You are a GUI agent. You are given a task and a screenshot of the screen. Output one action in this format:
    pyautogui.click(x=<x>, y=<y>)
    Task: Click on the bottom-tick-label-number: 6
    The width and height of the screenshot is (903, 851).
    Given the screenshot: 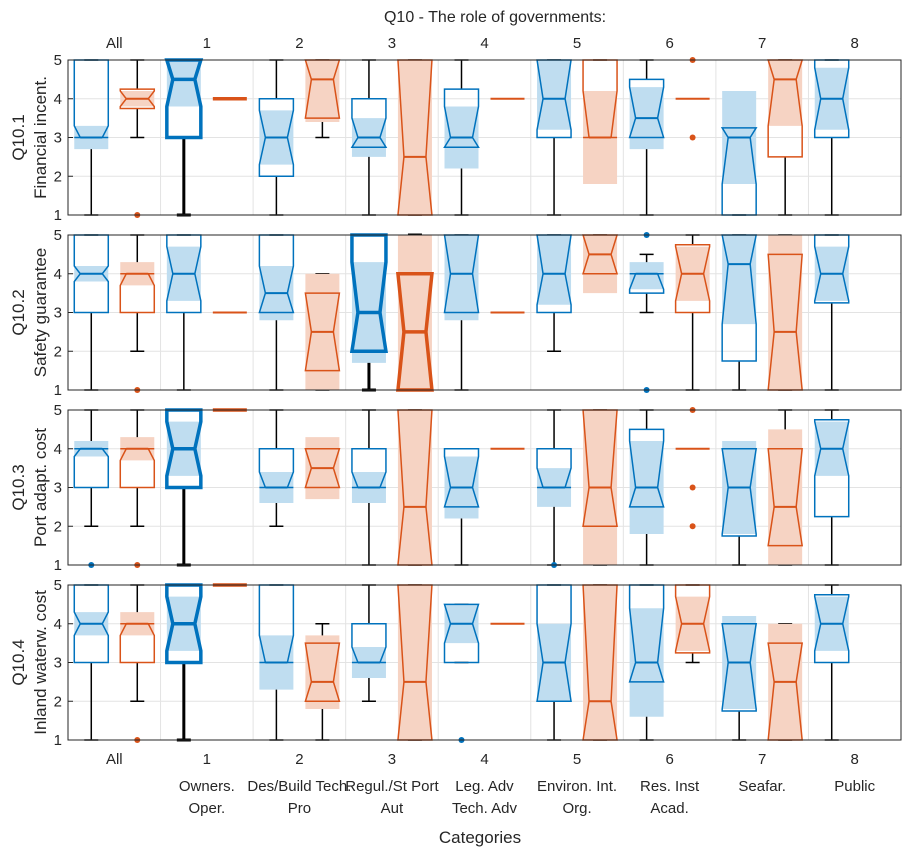 What is the action you would take?
    pyautogui.click(x=669, y=759)
    